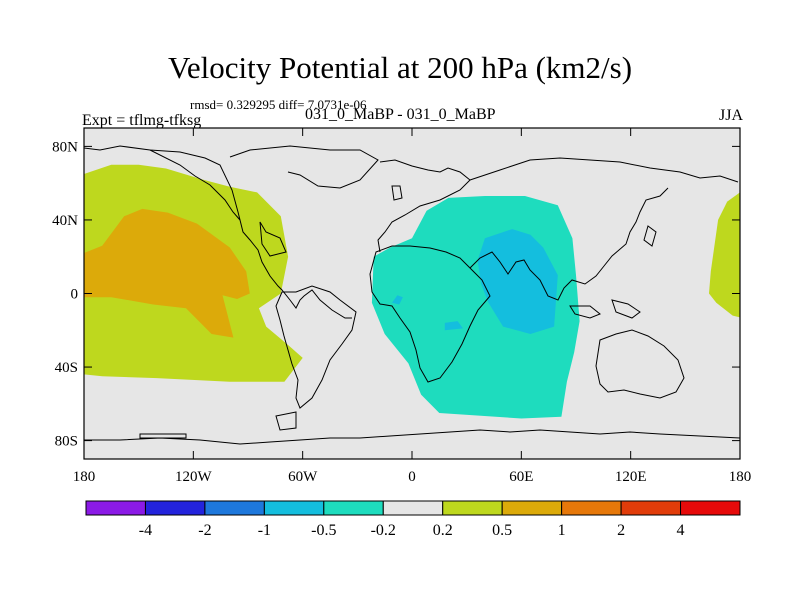 This screenshot has width=800, height=600. I want to click on colorbar-label: 2, so click(621, 530).